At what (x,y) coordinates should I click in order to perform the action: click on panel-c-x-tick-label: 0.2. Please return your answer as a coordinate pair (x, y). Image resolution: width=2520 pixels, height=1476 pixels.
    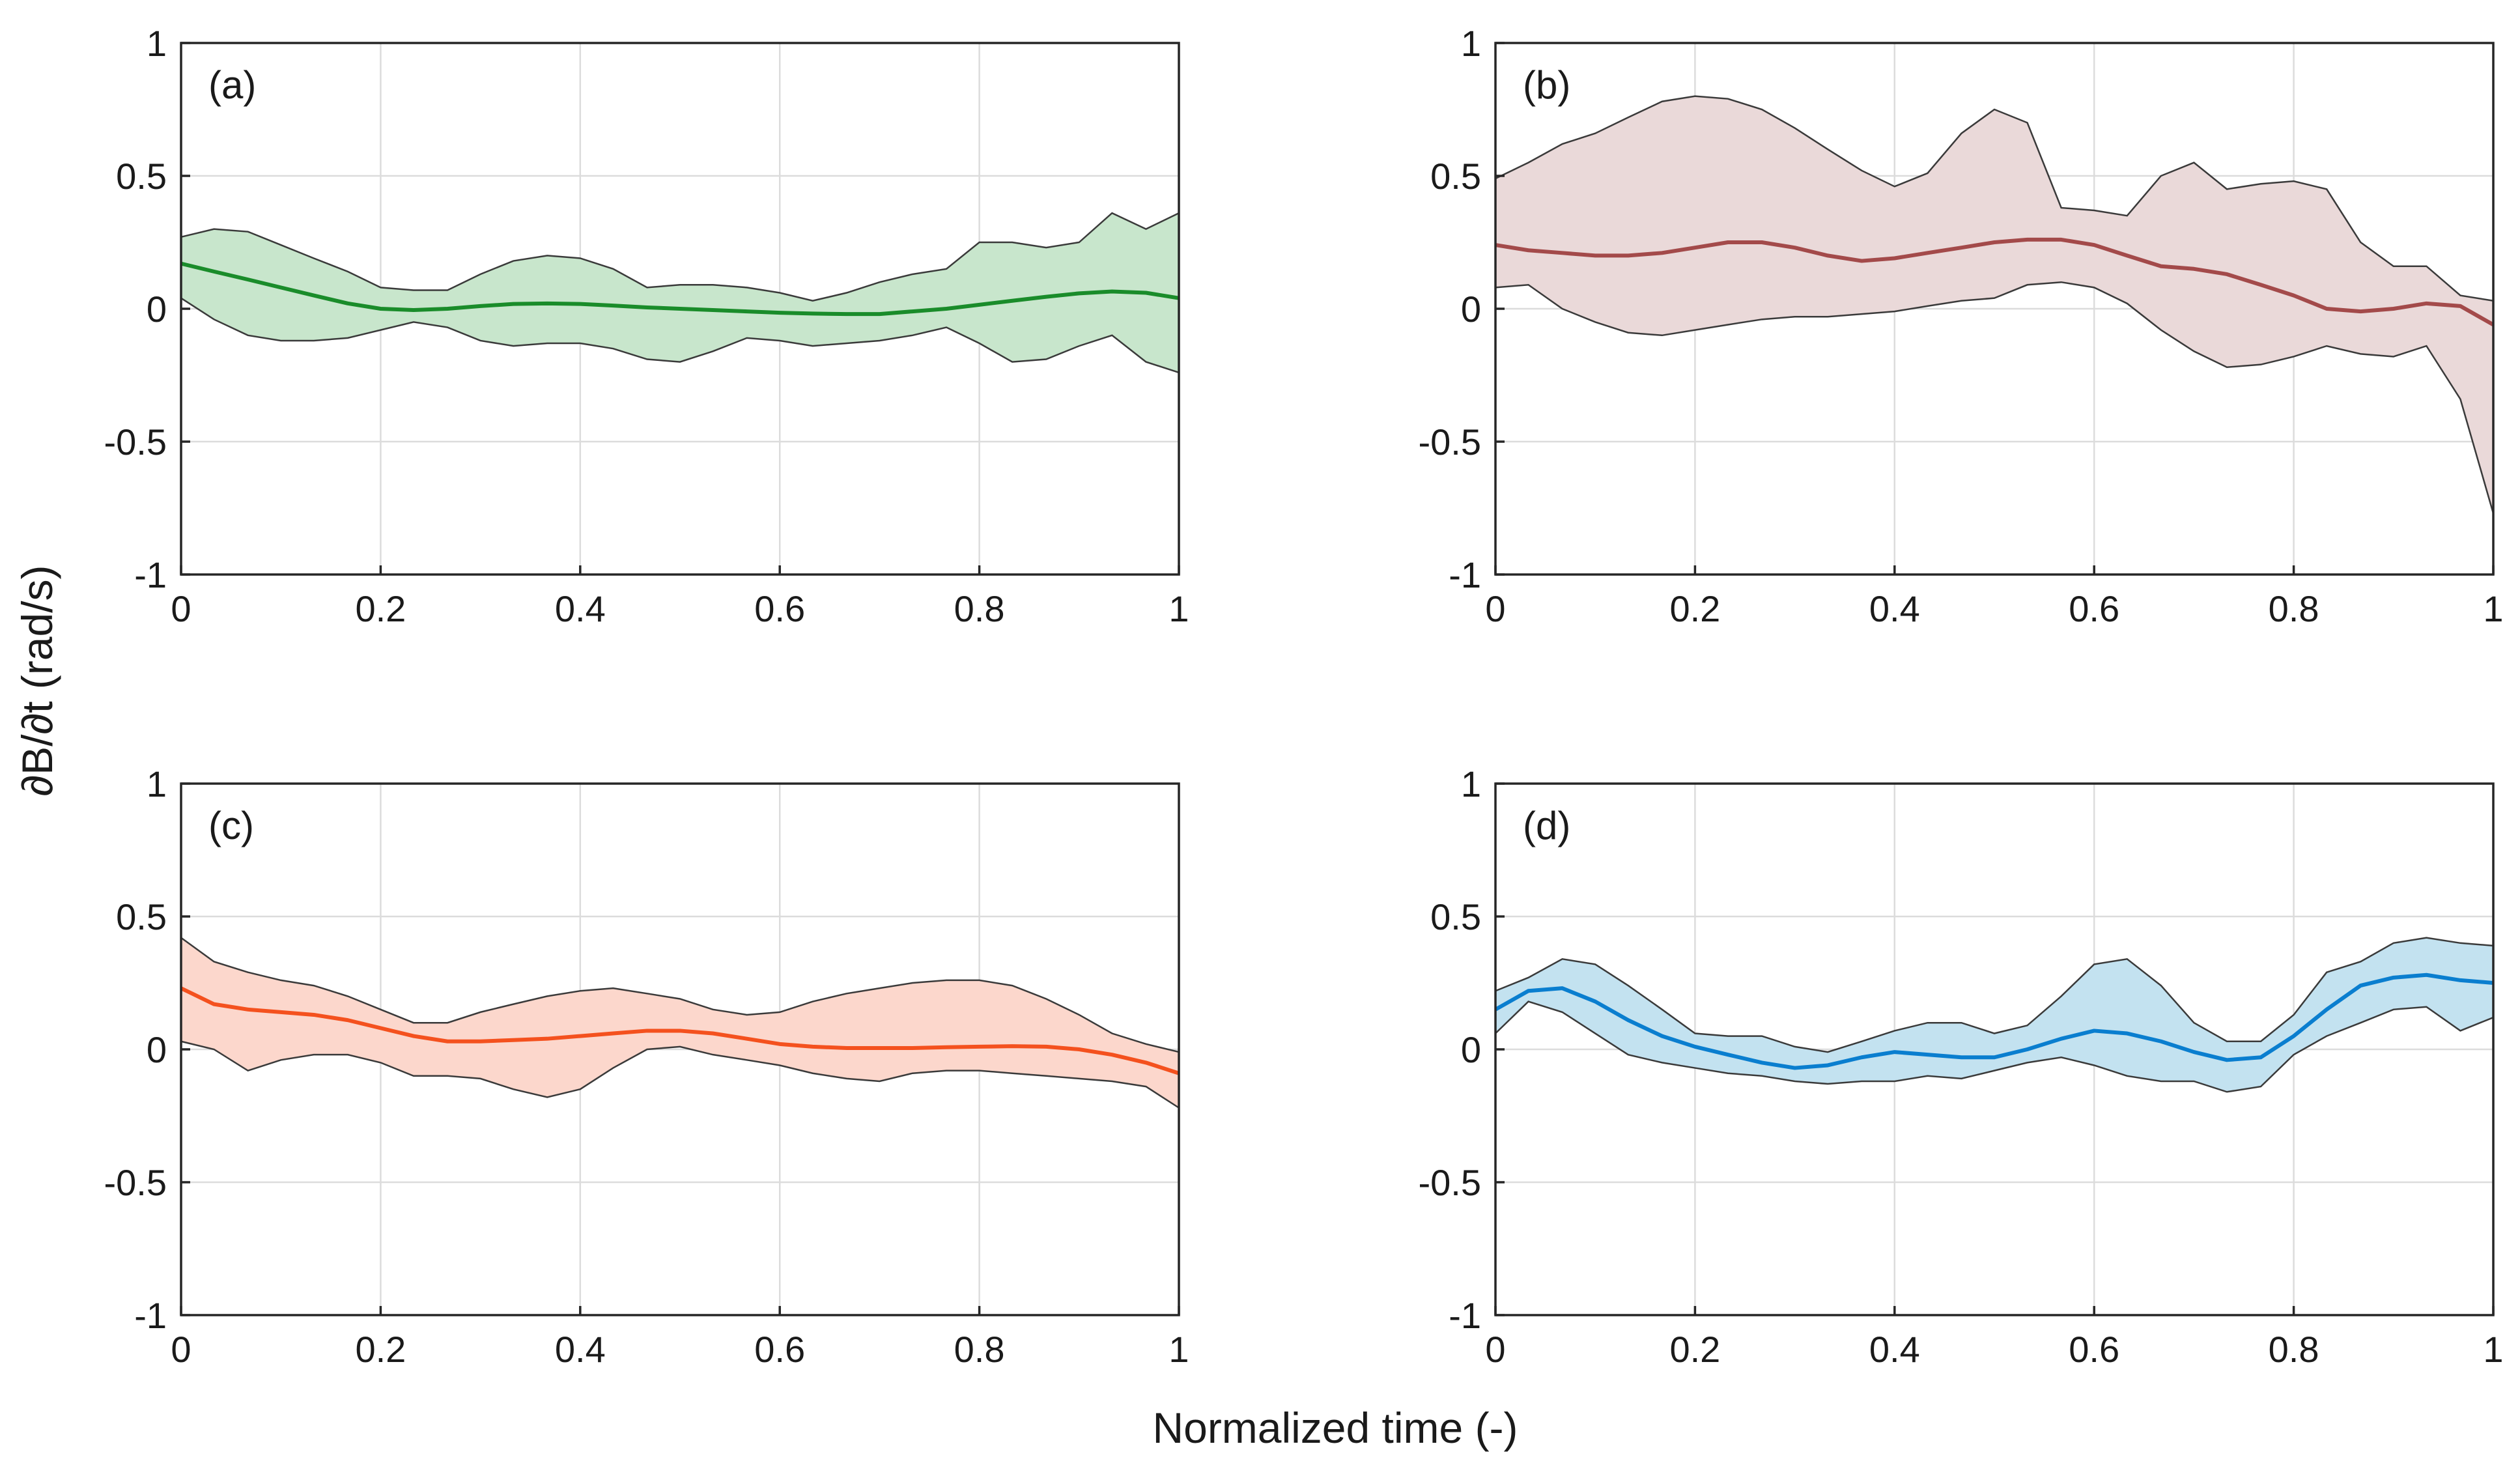
    Looking at the image, I should click on (380, 1350).